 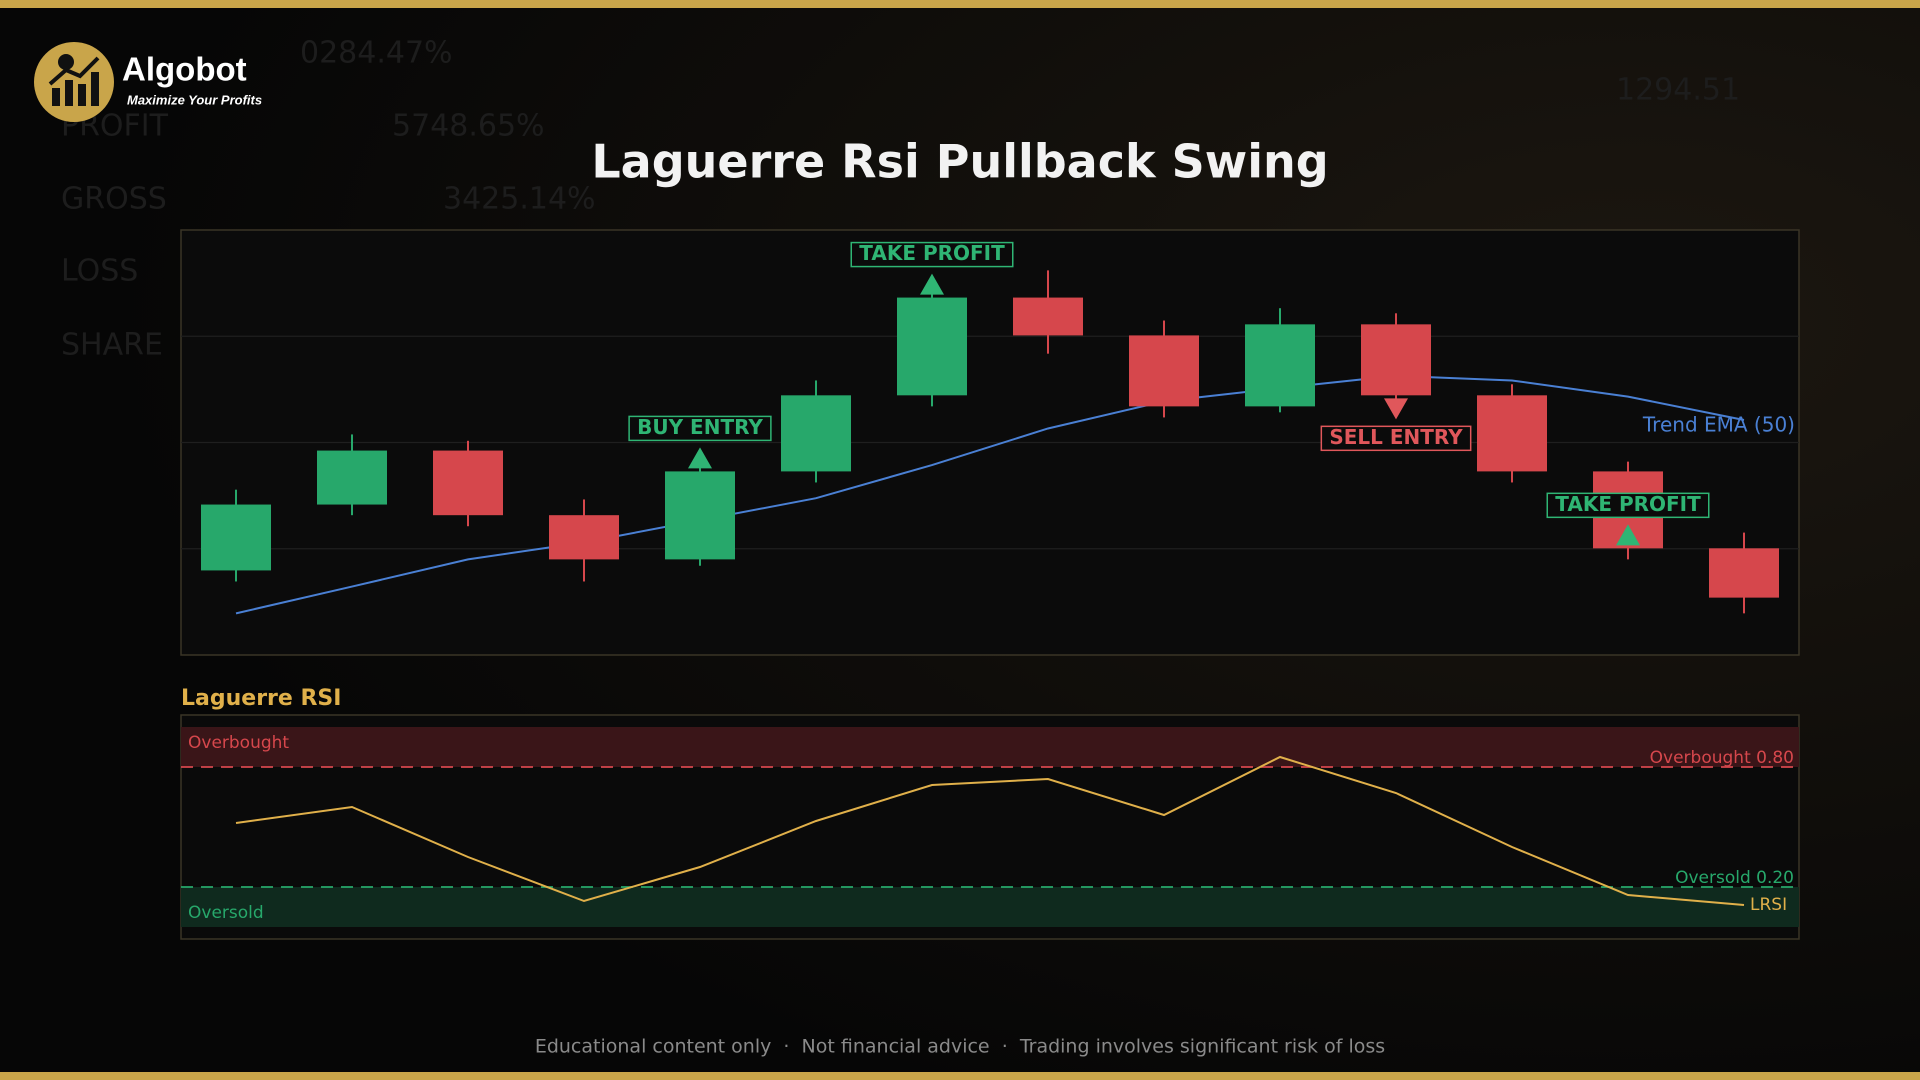 What do you see at coordinates (959, 162) in the screenshot?
I see `chart-title: Laguerre Rsi Pullback Swing` at bounding box center [959, 162].